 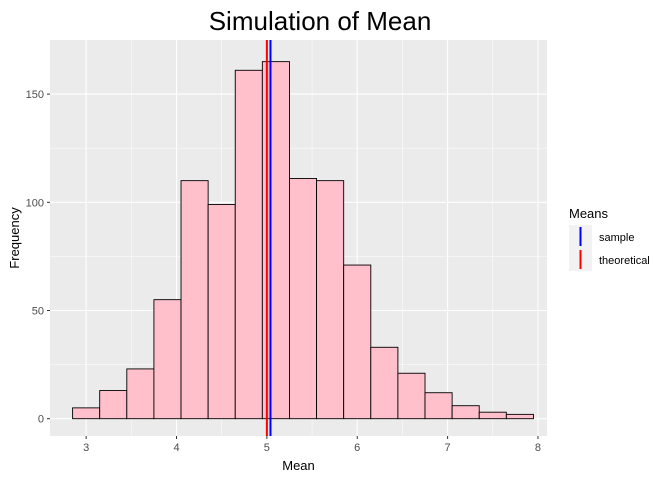 What do you see at coordinates (616, 238) in the screenshot?
I see `legend-label: sample` at bounding box center [616, 238].